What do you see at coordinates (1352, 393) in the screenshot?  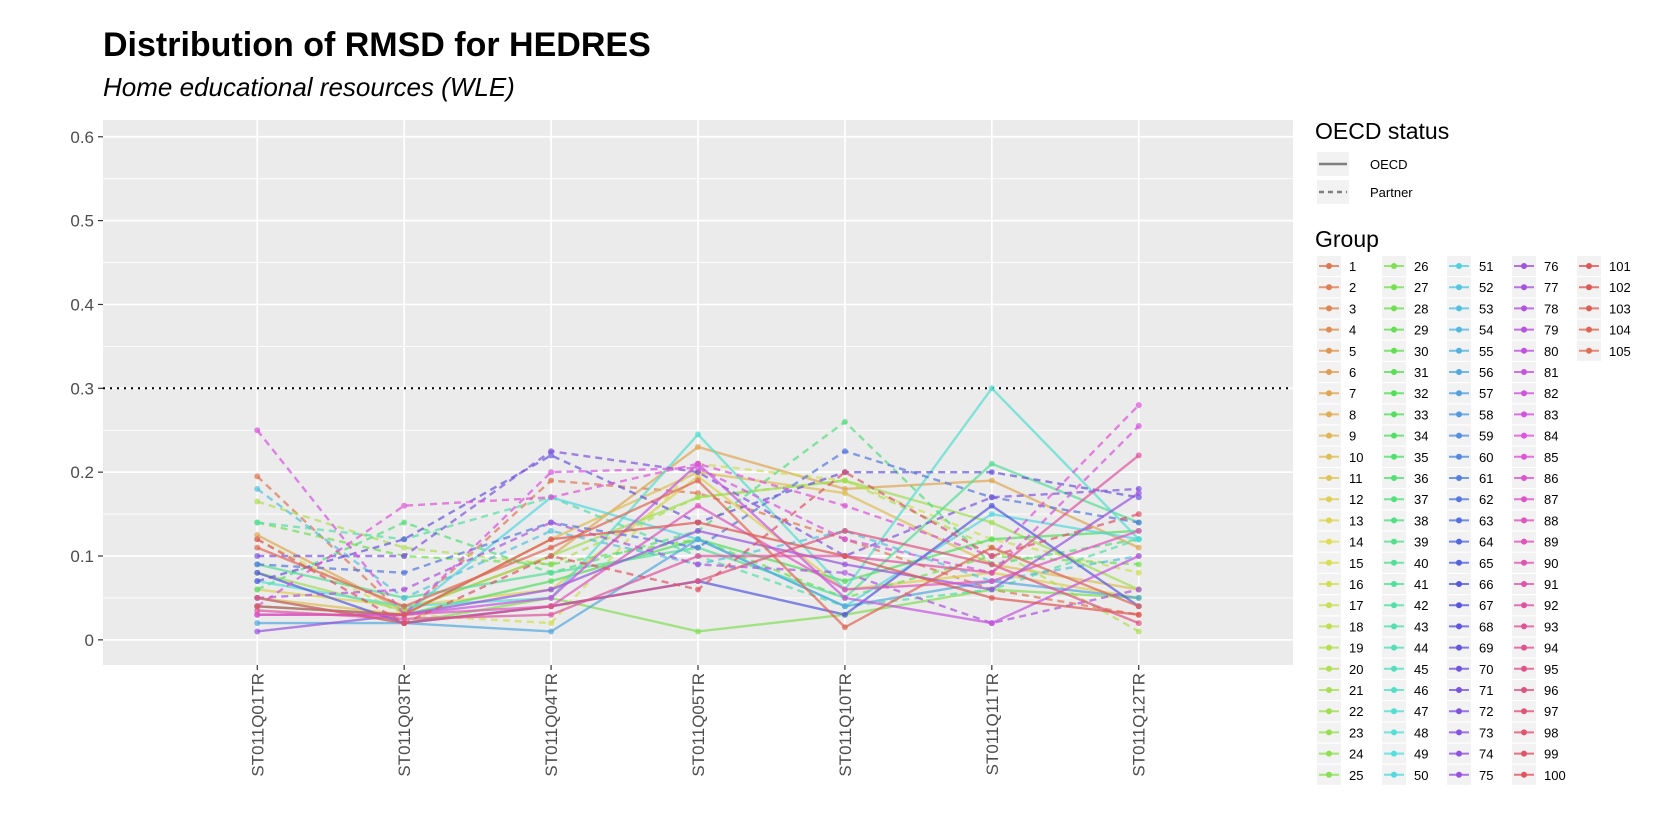 I see `group-label: 7` at bounding box center [1352, 393].